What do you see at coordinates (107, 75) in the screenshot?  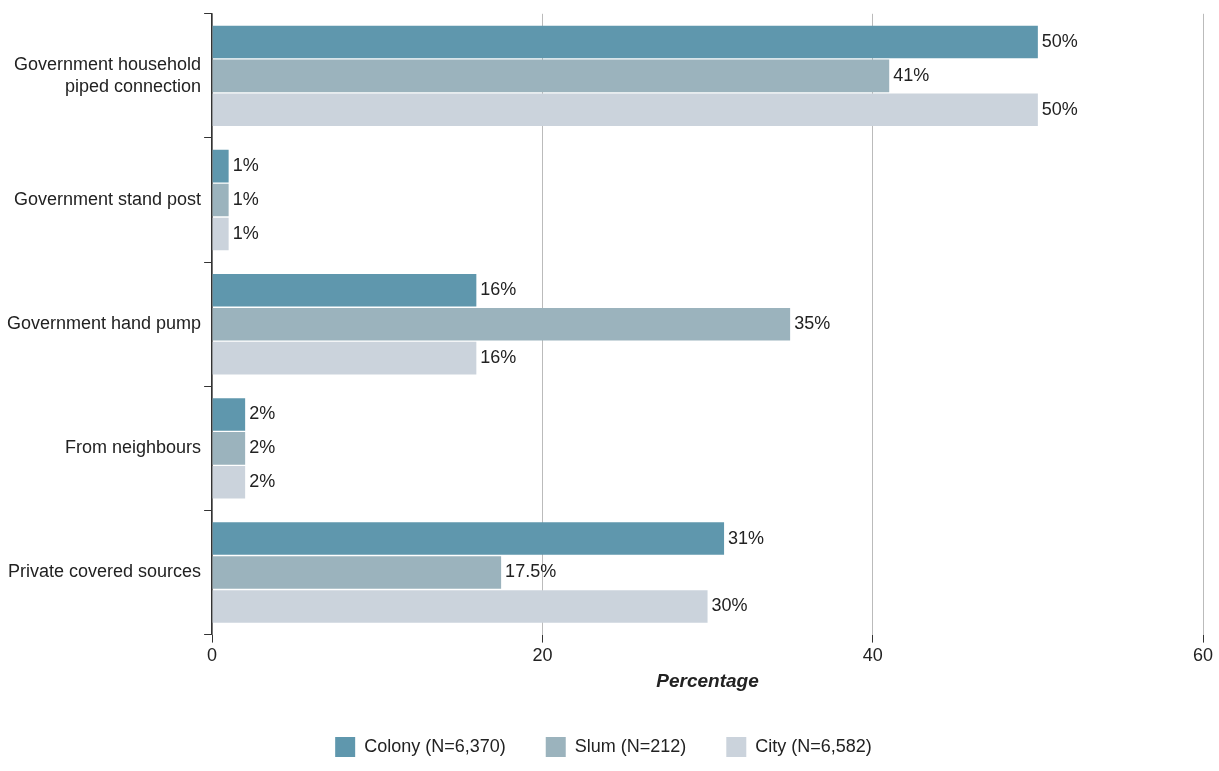 I see `y-tick-label: Government household piped connection` at bounding box center [107, 75].